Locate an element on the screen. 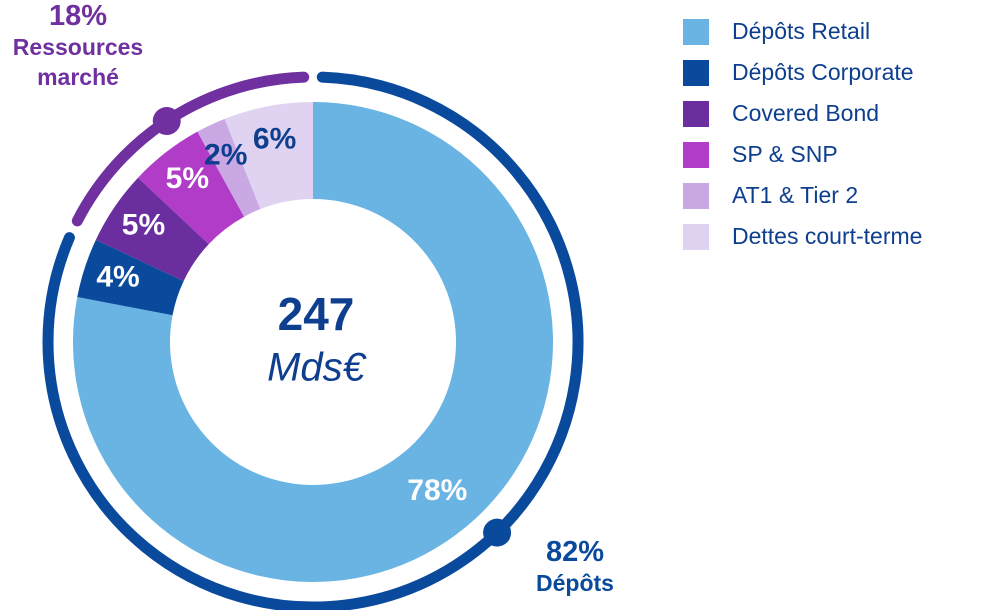  legend-label: AT1 & Tier 2 is located at coordinates (795, 195).